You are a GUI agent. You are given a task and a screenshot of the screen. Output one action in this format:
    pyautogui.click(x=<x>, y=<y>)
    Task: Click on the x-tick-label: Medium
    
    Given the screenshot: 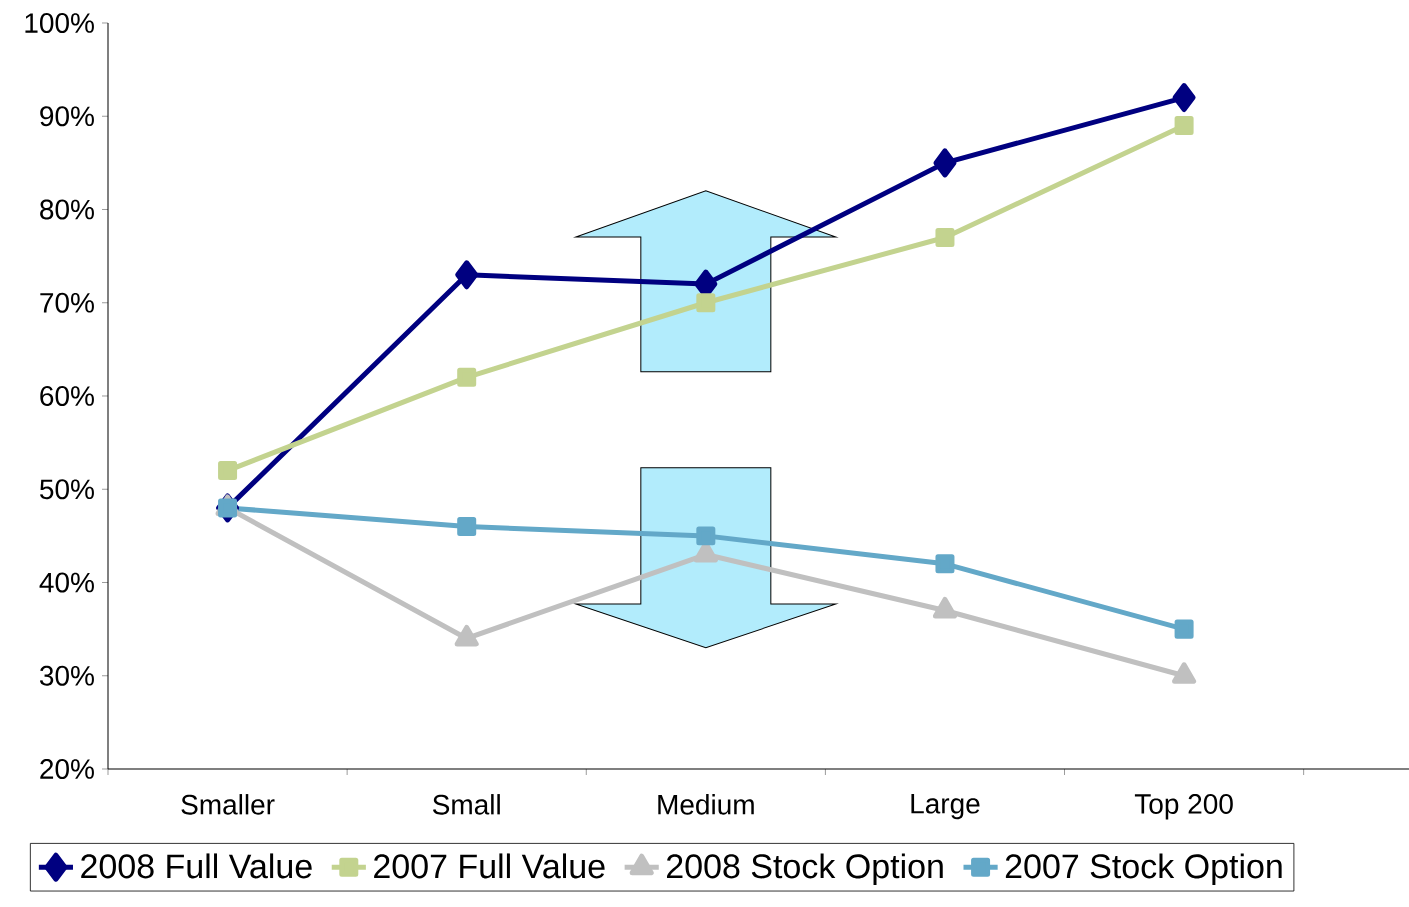 What is the action you would take?
    pyautogui.click(x=706, y=804)
    